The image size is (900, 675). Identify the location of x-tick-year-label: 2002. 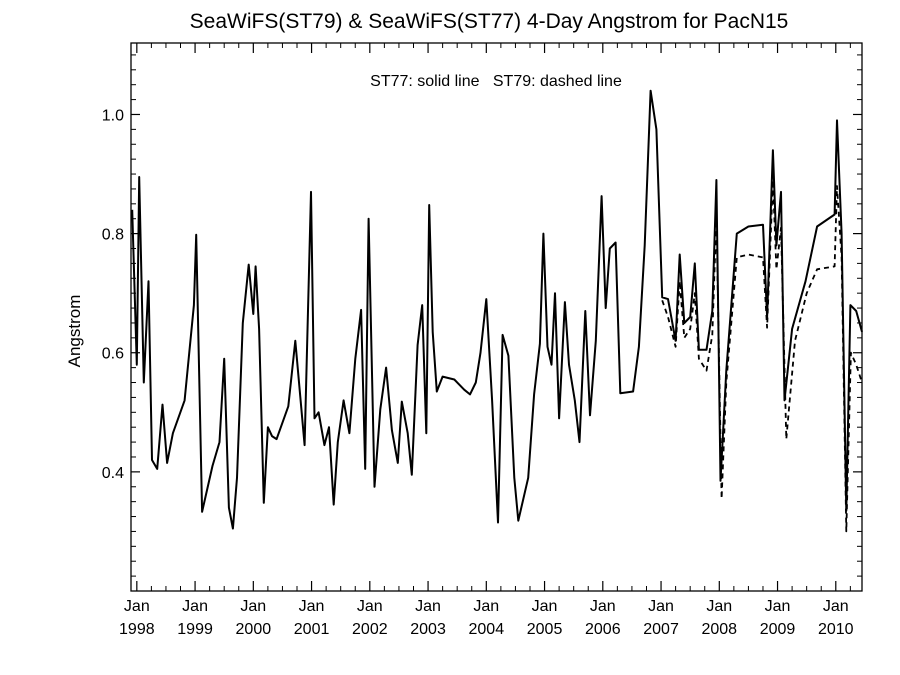
(370, 629).